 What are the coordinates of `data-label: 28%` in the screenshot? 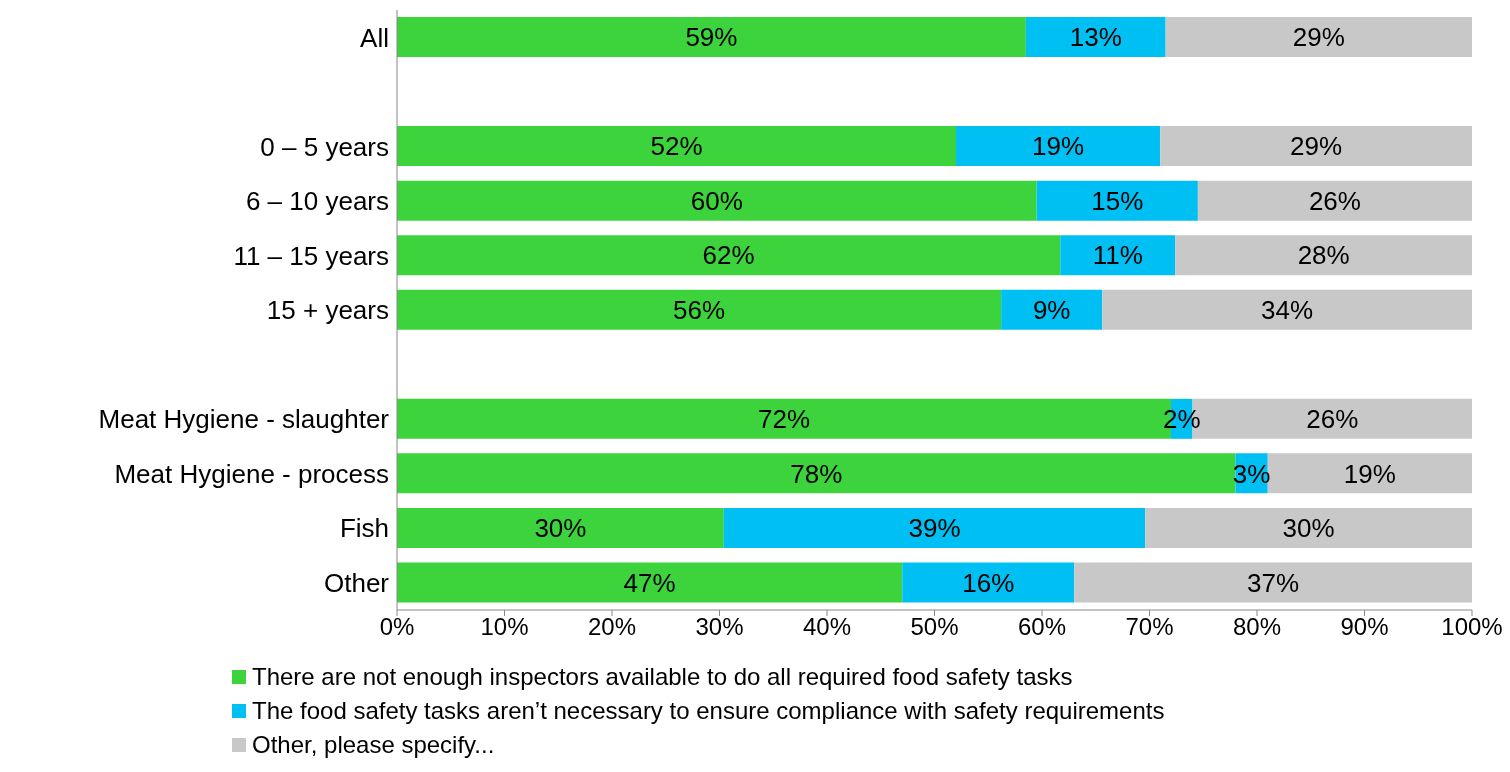 It's located at (1323, 255).